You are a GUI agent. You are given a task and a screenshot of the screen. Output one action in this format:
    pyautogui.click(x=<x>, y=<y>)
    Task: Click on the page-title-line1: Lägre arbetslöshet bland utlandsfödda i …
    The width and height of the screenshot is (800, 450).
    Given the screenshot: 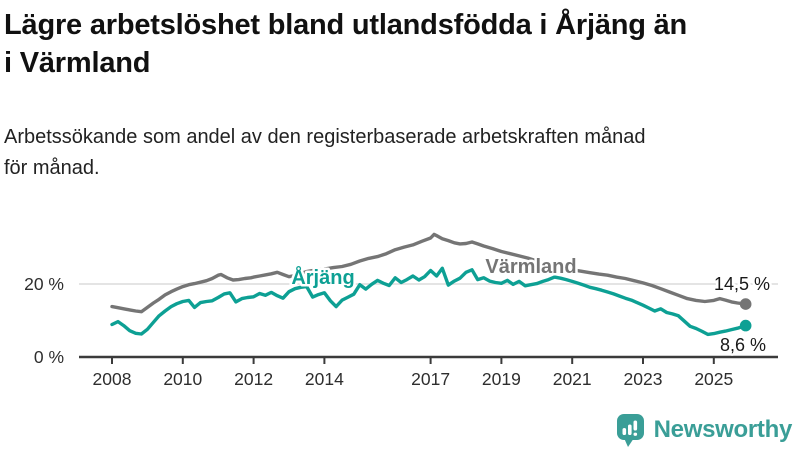 What is the action you would take?
    pyautogui.click(x=346, y=25)
    